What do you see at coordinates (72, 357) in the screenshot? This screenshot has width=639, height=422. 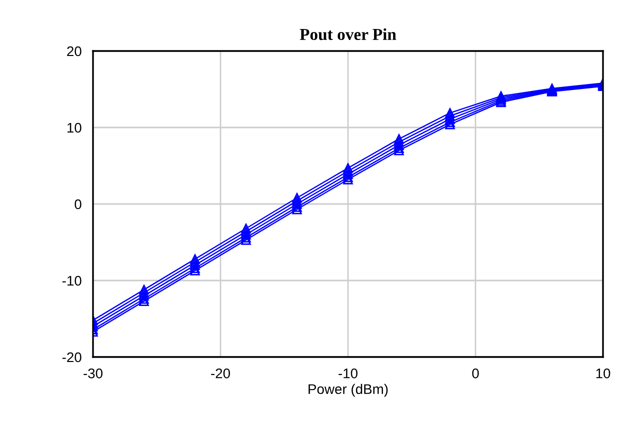 I see `y-tick-label: -20` at bounding box center [72, 357].